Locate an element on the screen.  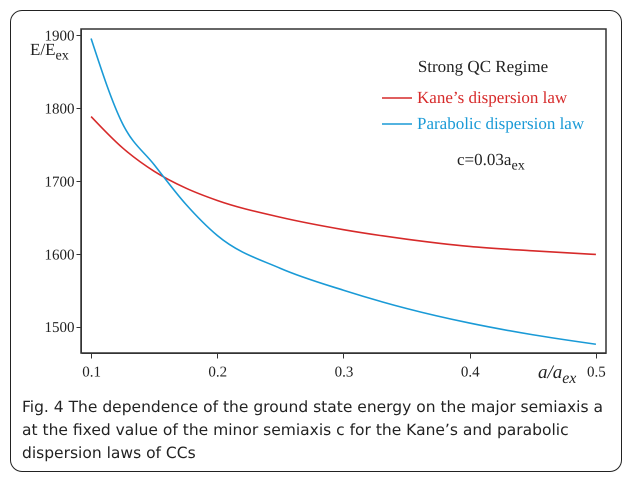
x-tick-label: 0.2 is located at coordinates (218, 372).